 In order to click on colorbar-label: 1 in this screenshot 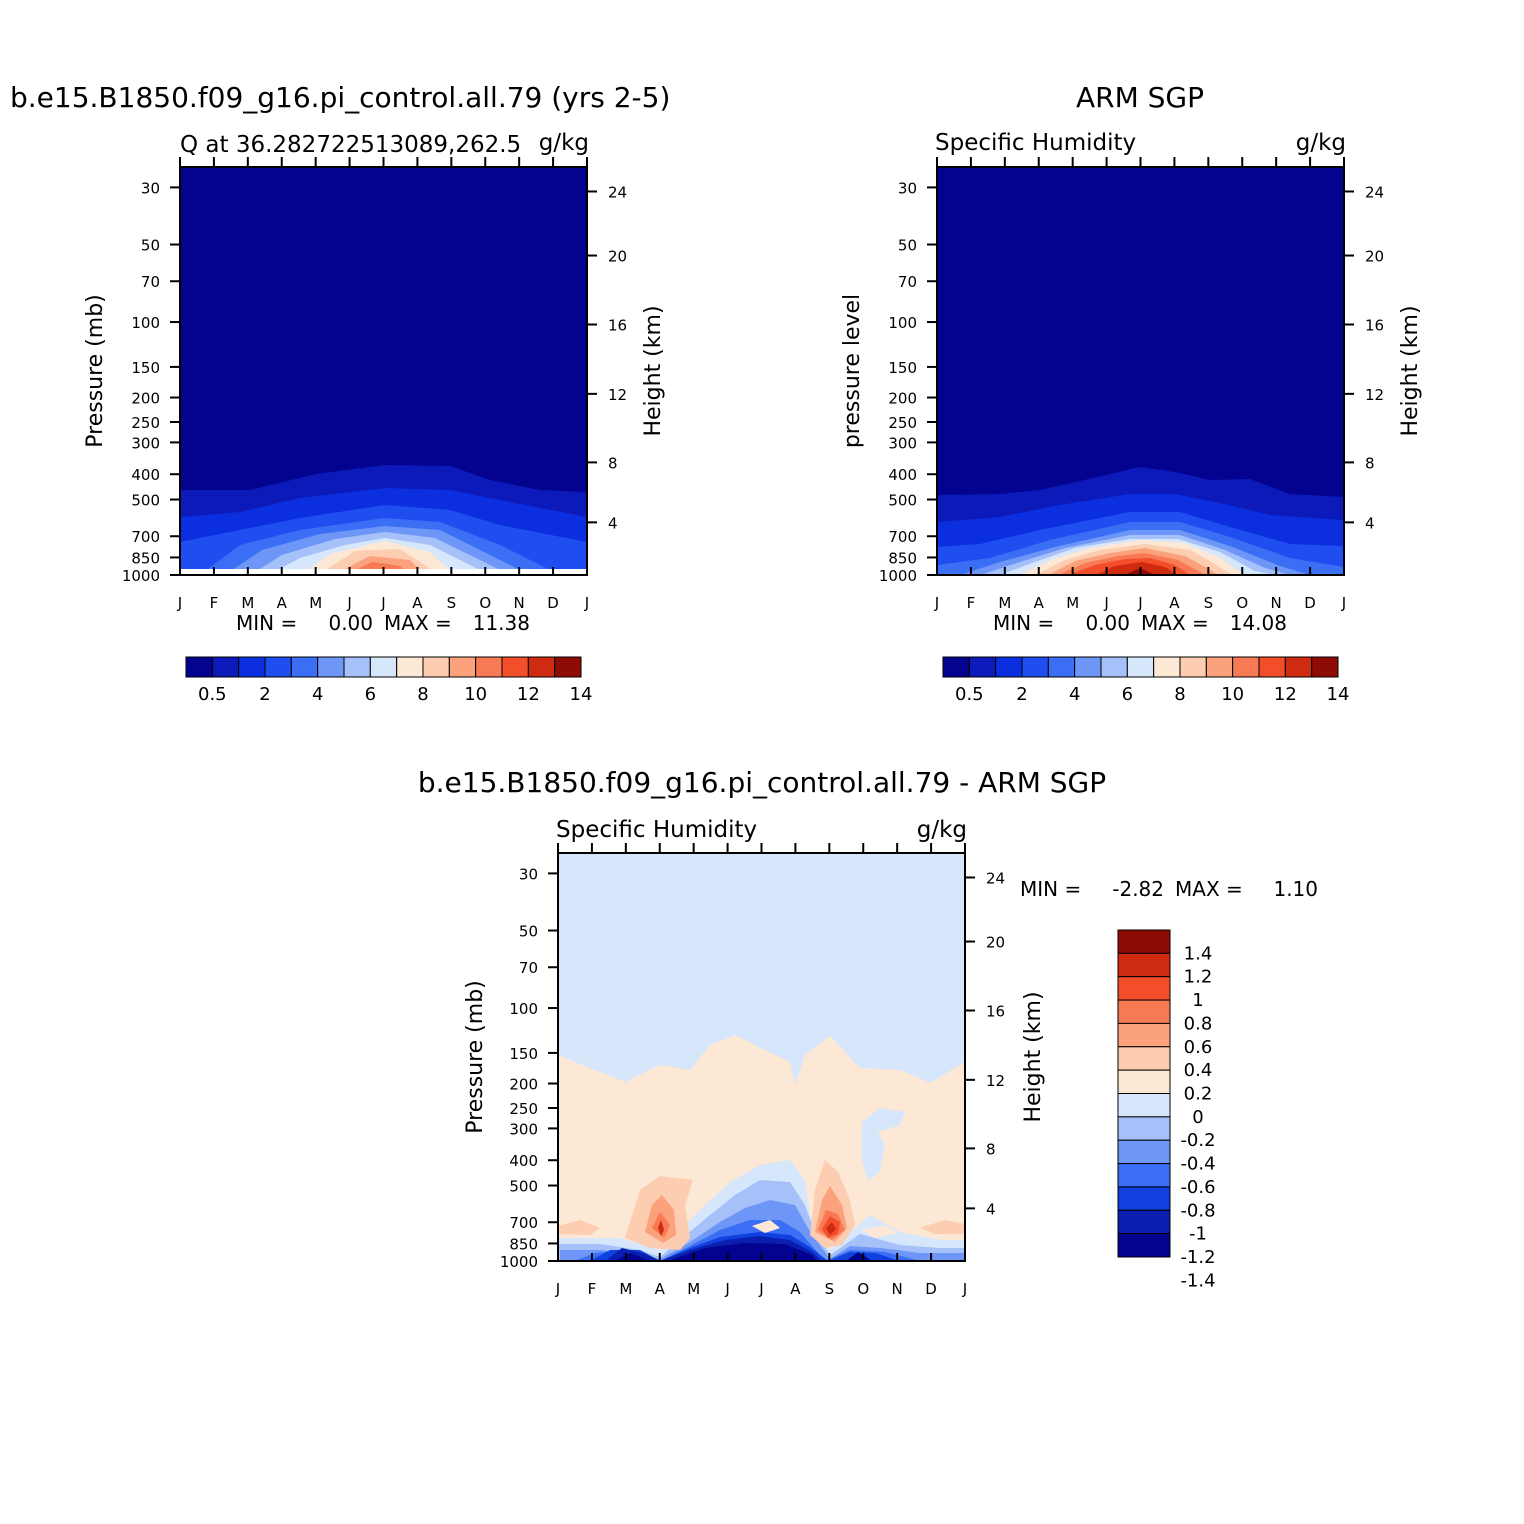, I will do `click(1197, 1000)`.